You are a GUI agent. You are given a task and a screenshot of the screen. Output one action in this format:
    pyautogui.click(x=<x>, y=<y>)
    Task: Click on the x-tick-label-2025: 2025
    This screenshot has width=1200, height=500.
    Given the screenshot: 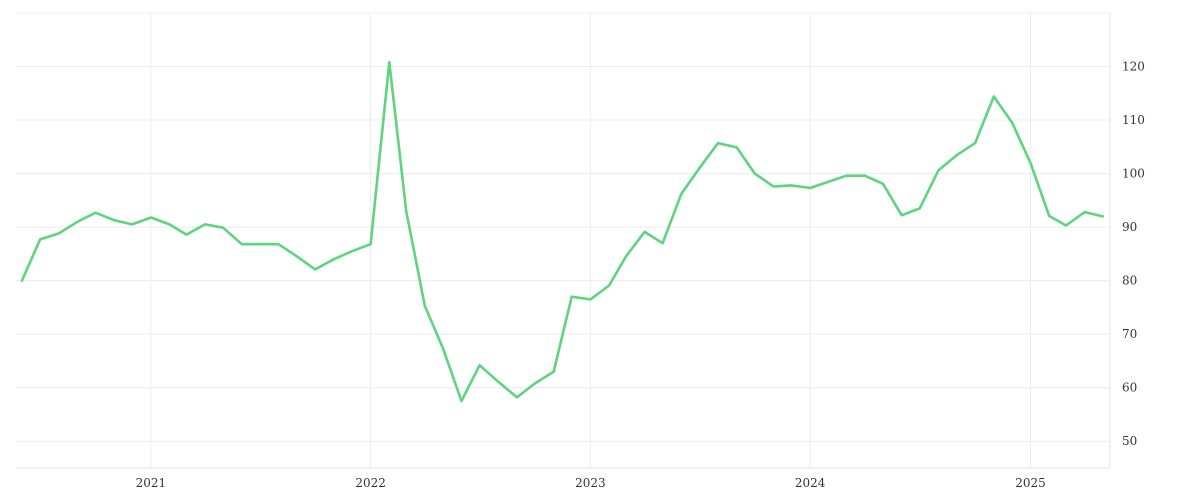 What is the action you would take?
    pyautogui.click(x=1030, y=483)
    